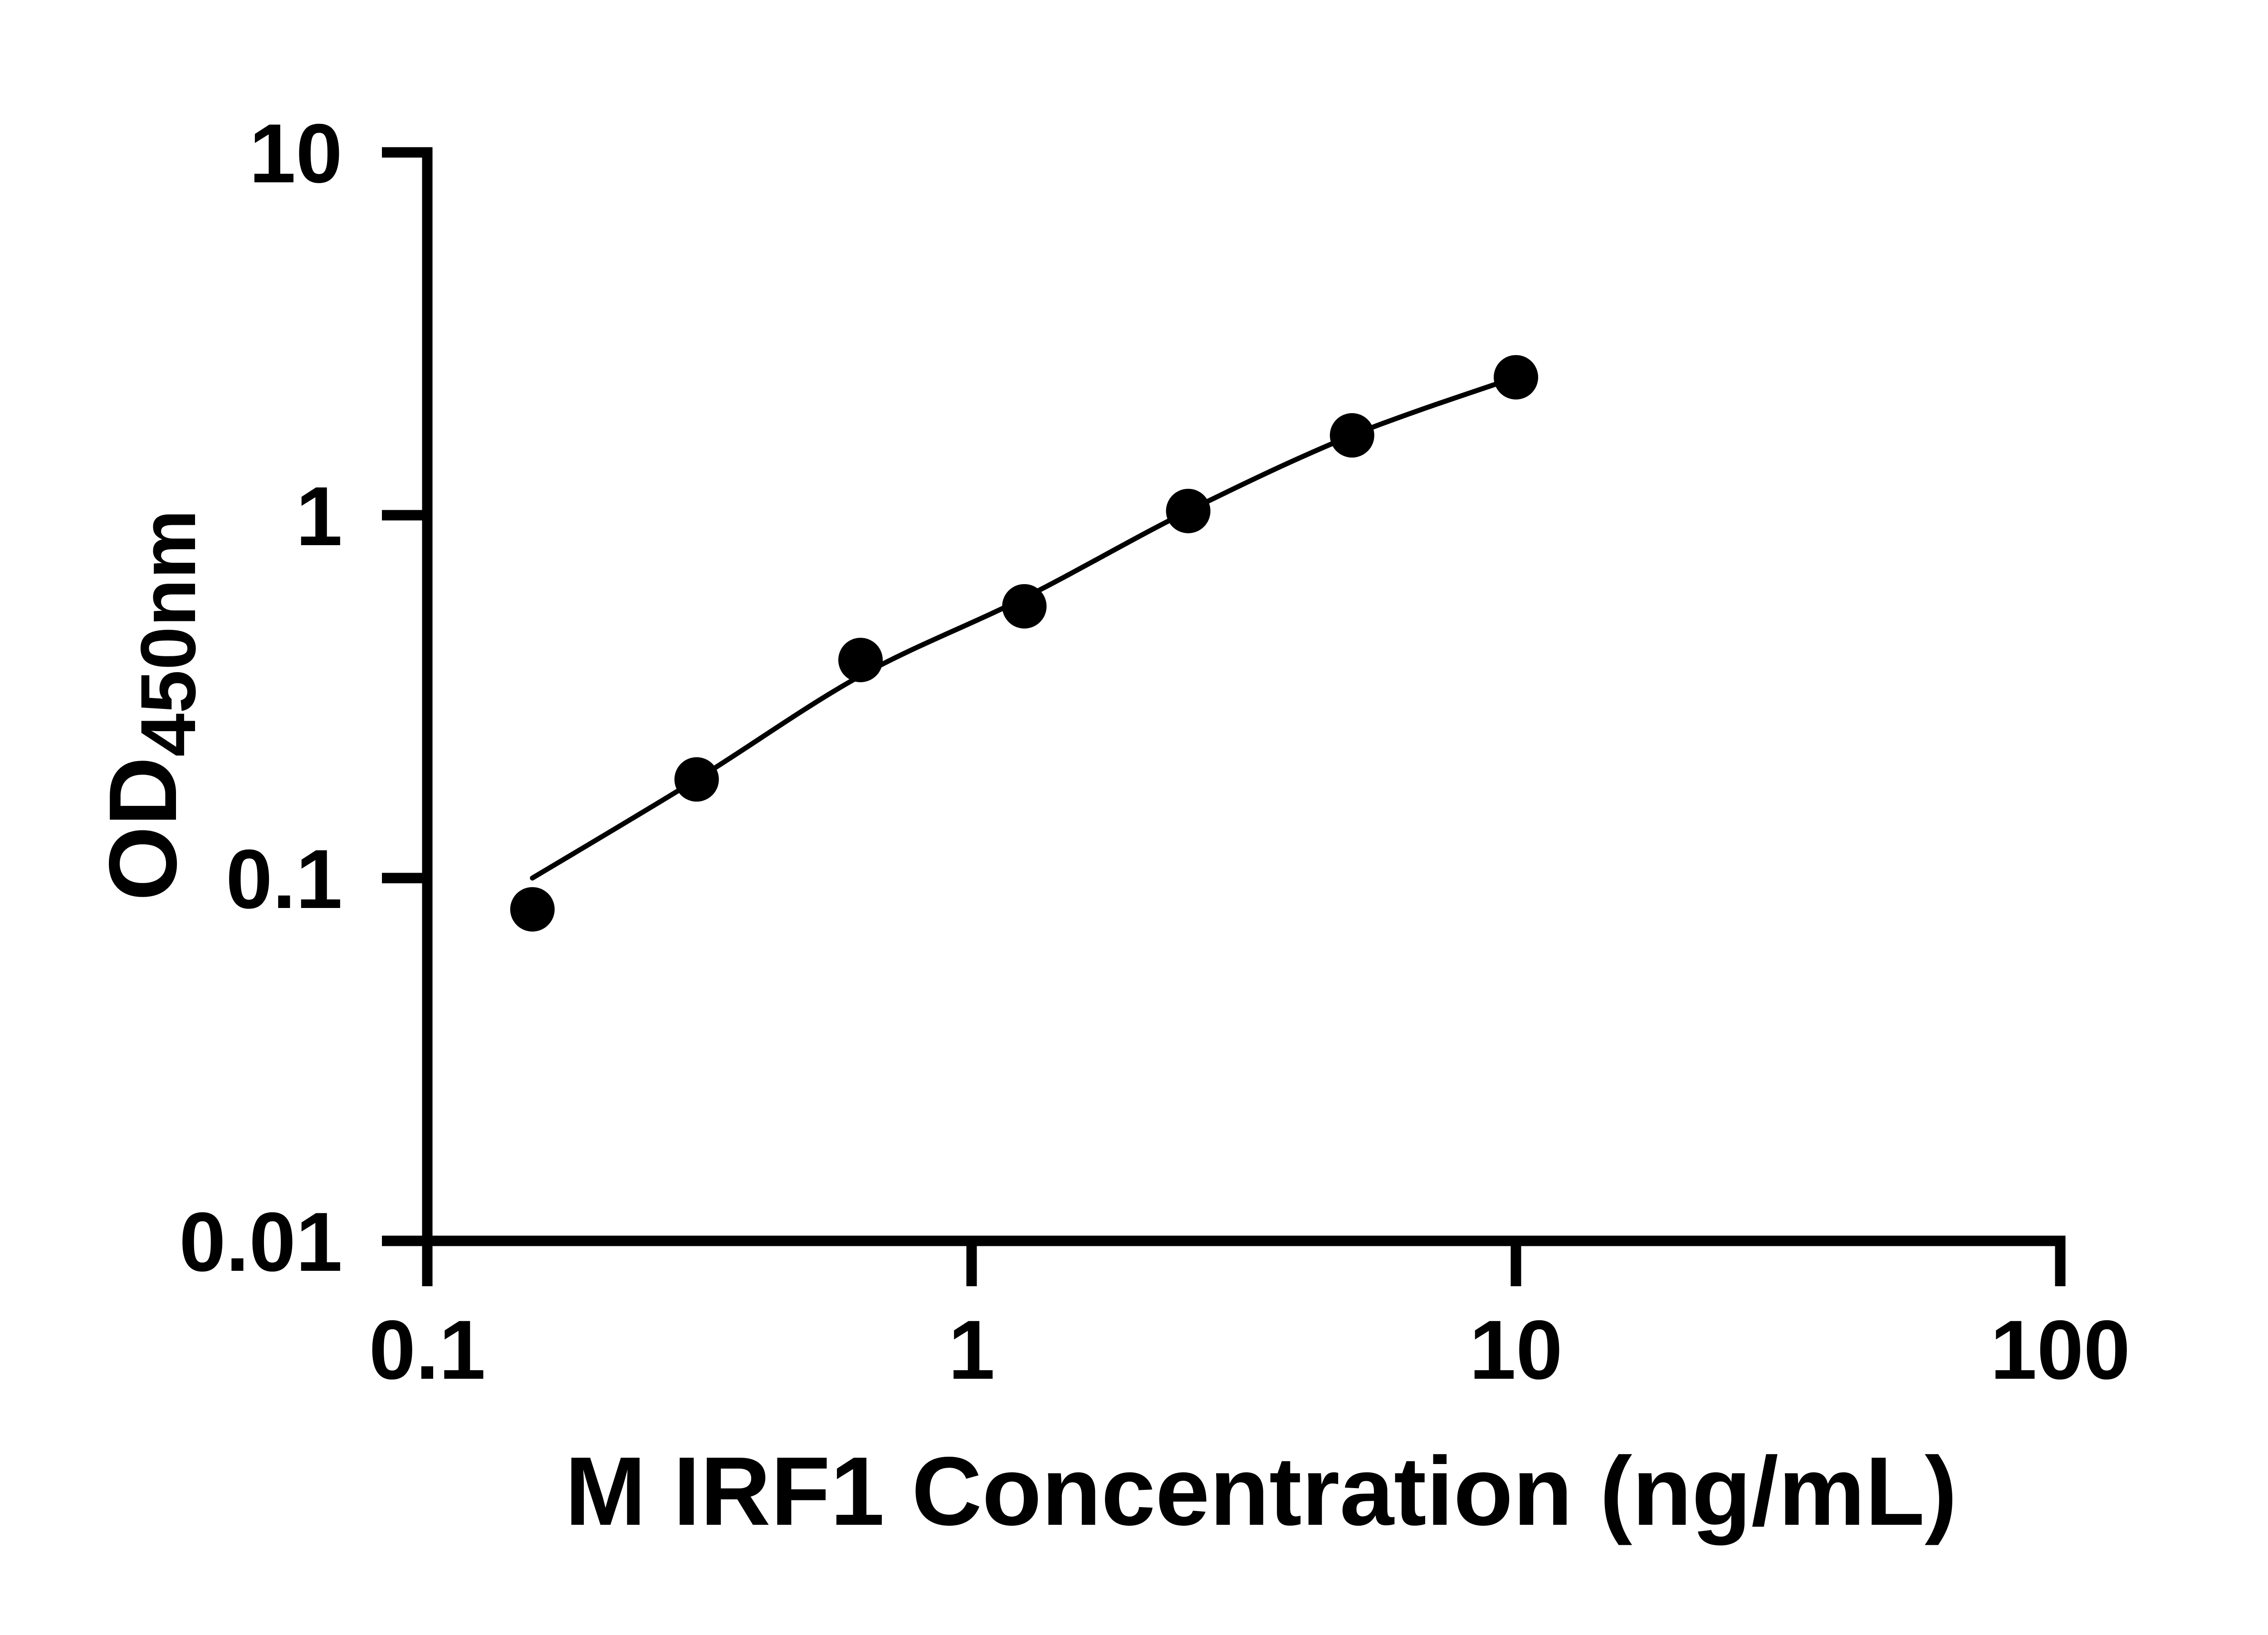 The width and height of the screenshot is (2268, 1635). I want to click on y-tick-label: 10, so click(296, 154).